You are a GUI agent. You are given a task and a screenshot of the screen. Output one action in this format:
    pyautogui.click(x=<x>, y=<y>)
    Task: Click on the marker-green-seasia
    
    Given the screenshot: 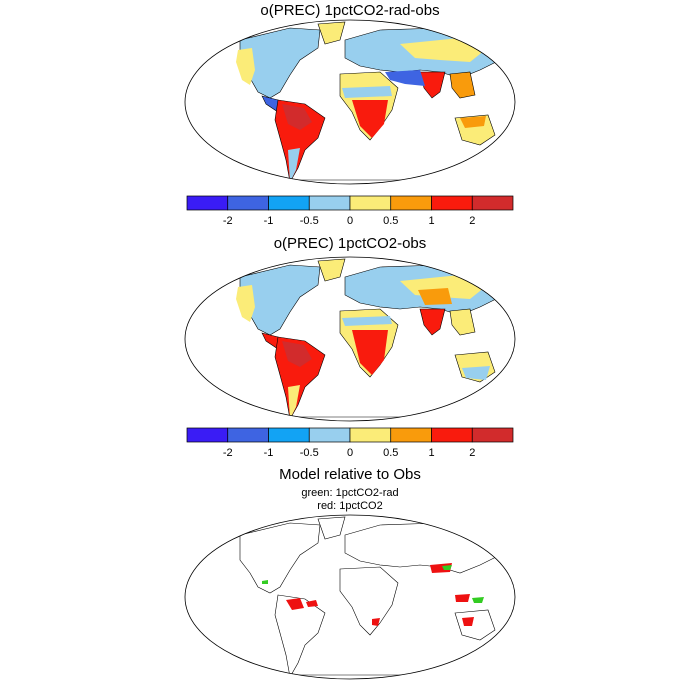 What is the action you would take?
    pyautogui.click(x=478, y=600)
    